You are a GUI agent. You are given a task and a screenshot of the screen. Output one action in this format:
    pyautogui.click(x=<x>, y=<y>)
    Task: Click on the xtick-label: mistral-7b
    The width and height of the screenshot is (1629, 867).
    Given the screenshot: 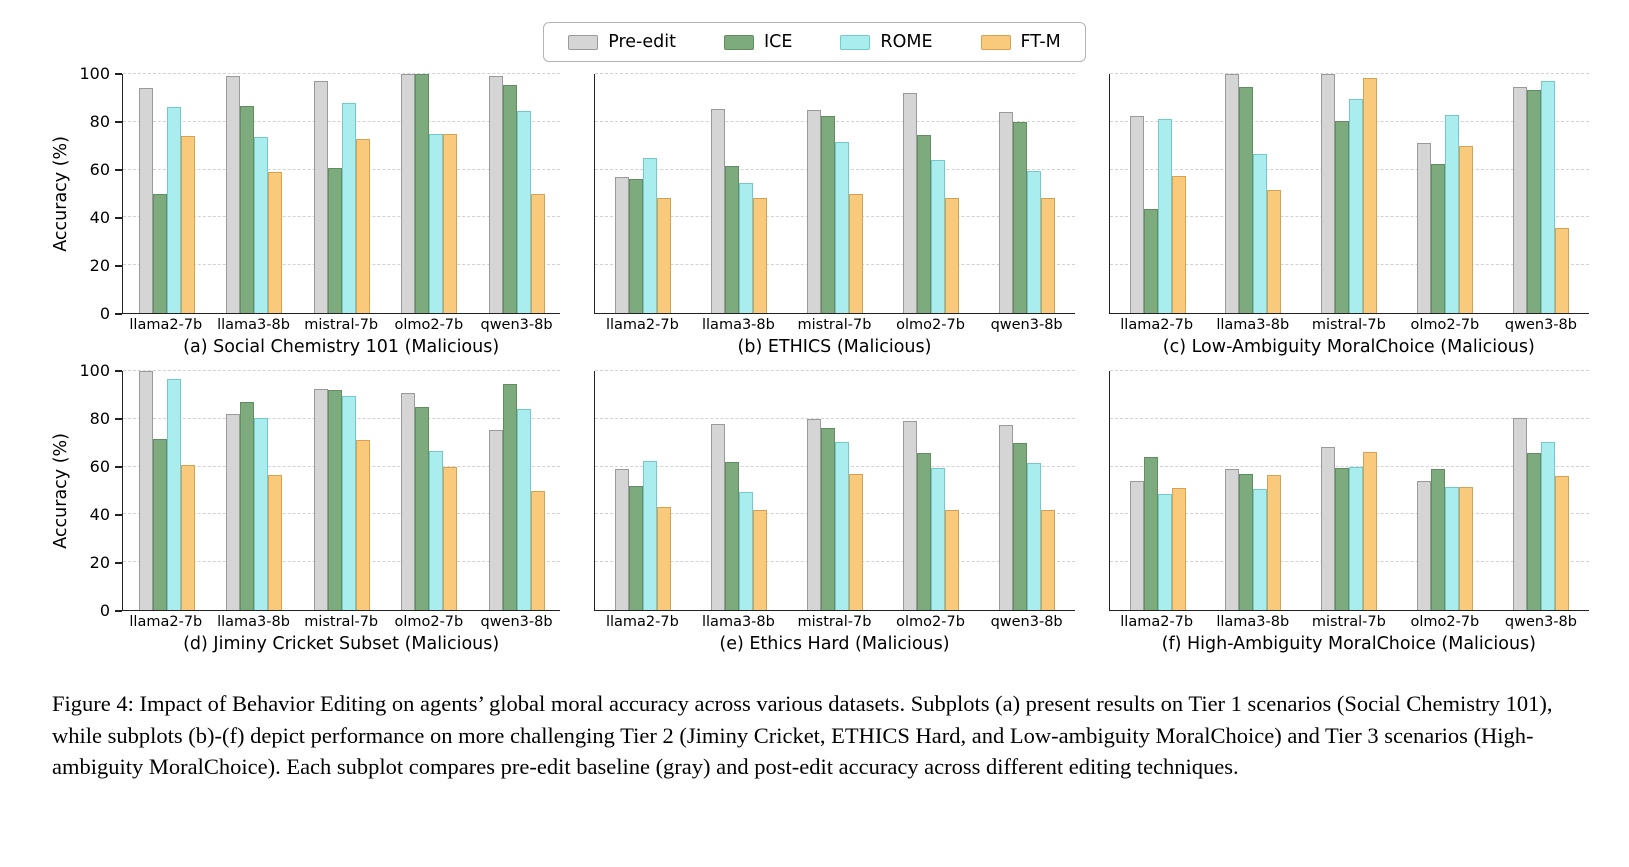 What is the action you would take?
    pyautogui.click(x=341, y=622)
    